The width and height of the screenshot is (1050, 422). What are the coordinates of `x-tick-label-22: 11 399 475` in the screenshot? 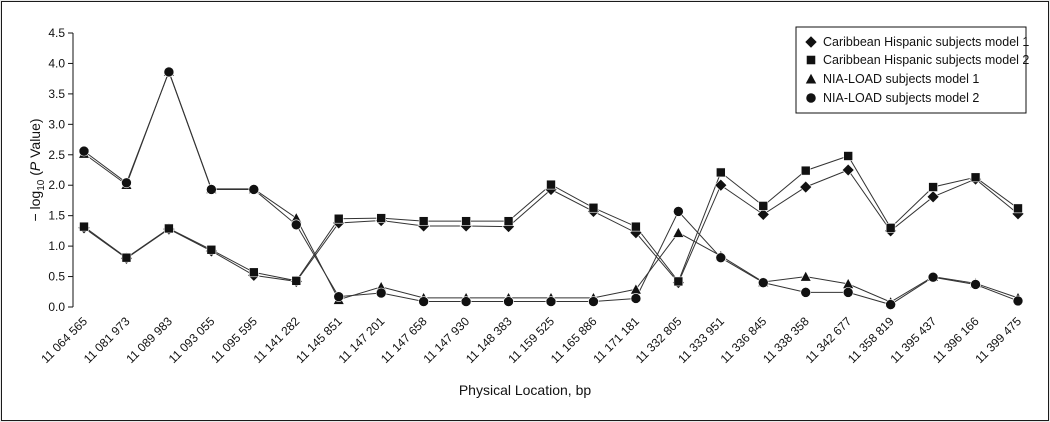 It's located at (998, 340).